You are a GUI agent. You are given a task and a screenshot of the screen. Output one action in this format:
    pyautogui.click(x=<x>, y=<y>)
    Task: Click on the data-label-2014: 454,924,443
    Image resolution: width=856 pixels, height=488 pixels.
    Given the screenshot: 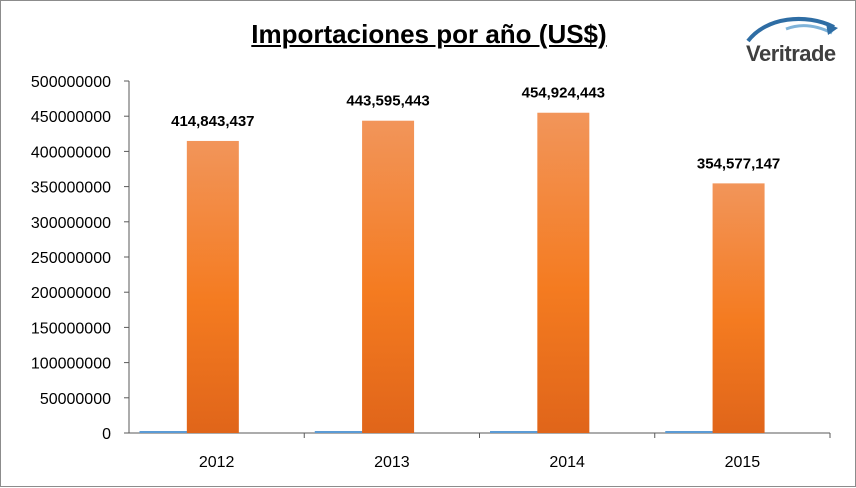 What is the action you would take?
    pyautogui.click(x=563, y=93)
    